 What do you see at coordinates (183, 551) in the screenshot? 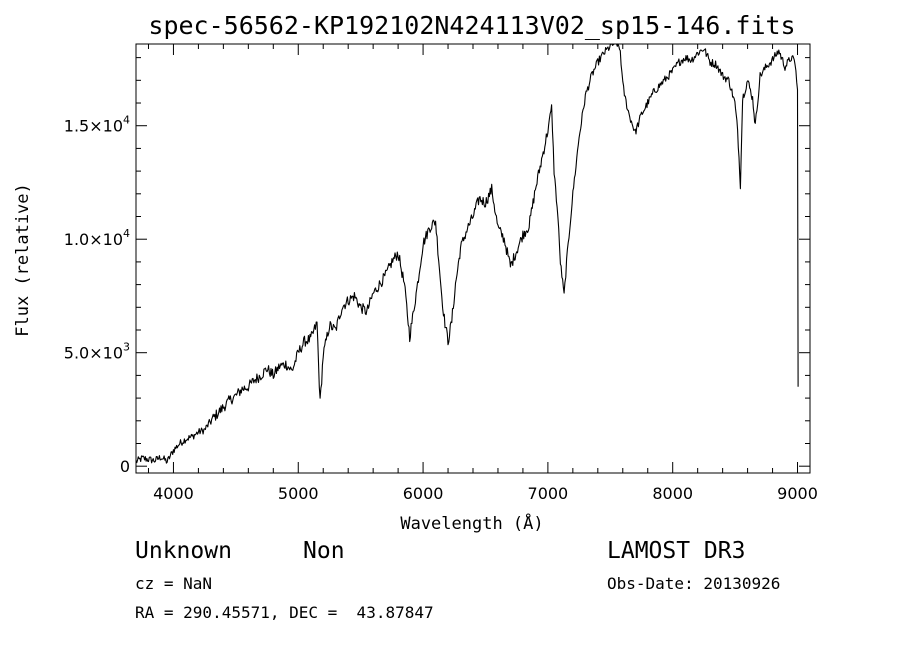
I see `object-class: Unknown` at bounding box center [183, 551].